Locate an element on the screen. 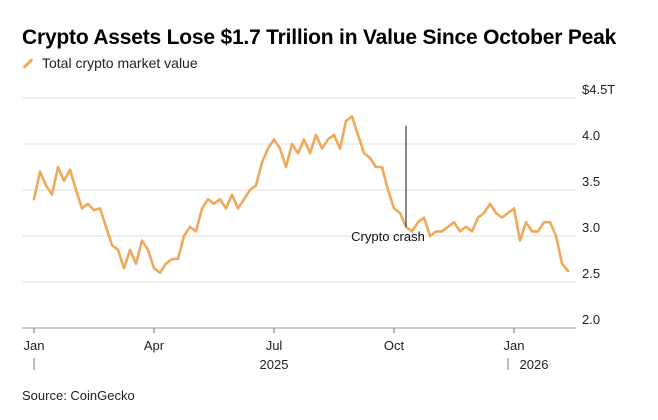 The image size is (658, 420). source-note: Source: CoinGecko is located at coordinates (78, 395).